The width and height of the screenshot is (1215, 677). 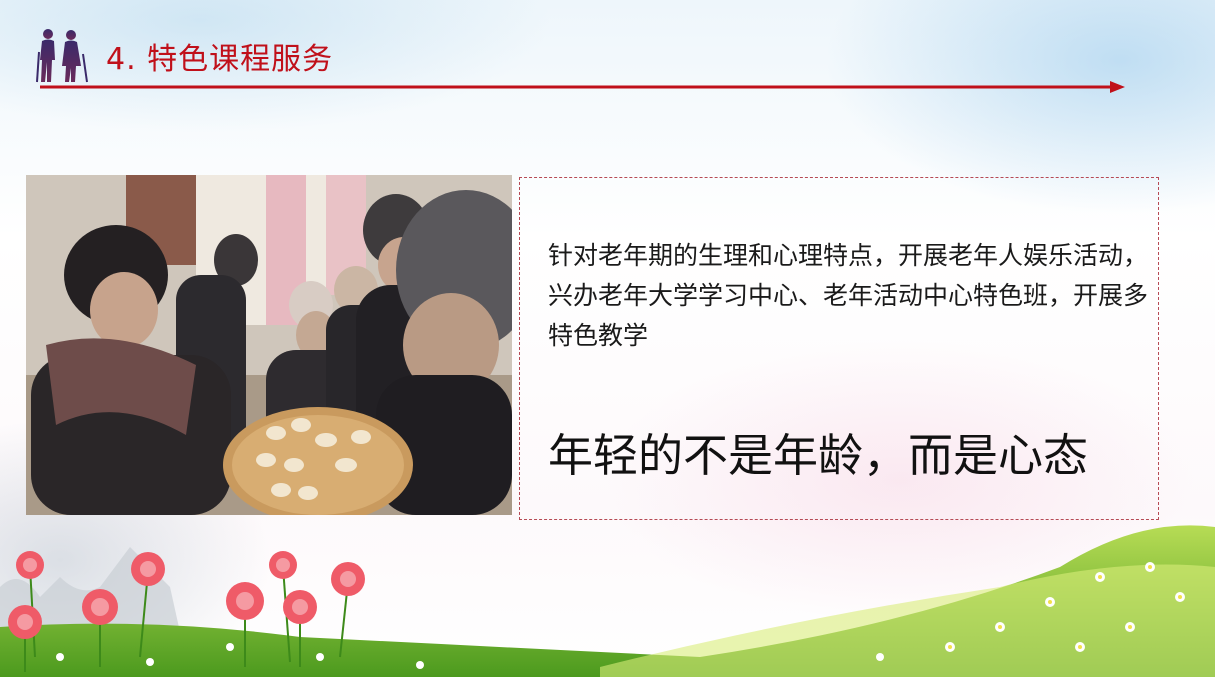 I want to click on slogan-text: 年轻的不是年龄，而是心态, so click(x=818, y=455).